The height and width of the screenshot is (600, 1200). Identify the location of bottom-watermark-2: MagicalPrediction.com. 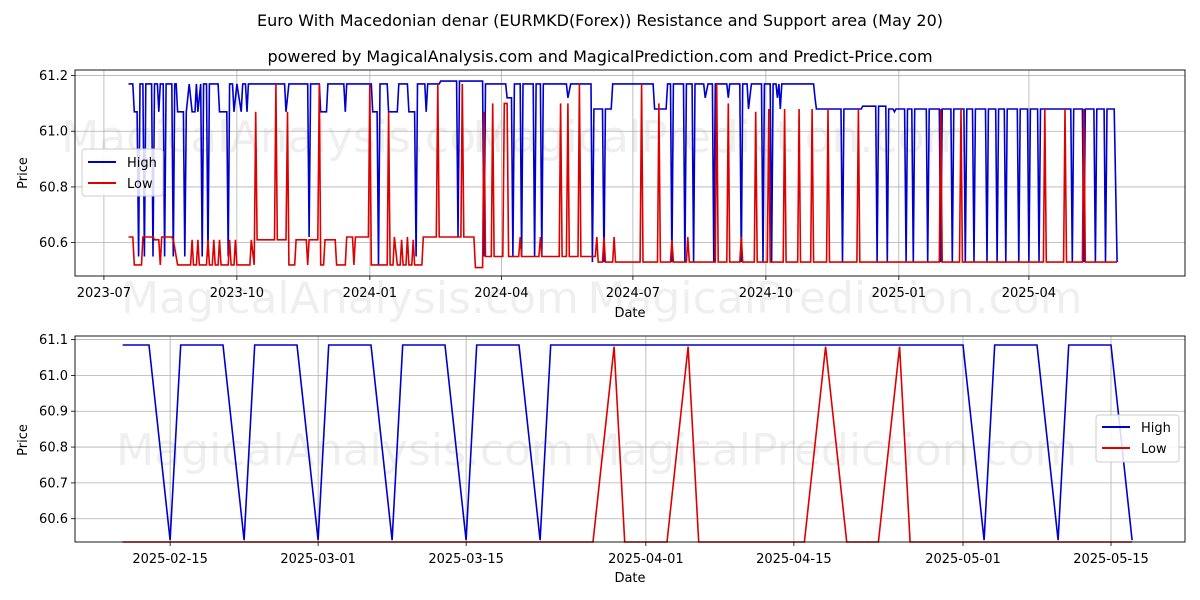
(830, 450).